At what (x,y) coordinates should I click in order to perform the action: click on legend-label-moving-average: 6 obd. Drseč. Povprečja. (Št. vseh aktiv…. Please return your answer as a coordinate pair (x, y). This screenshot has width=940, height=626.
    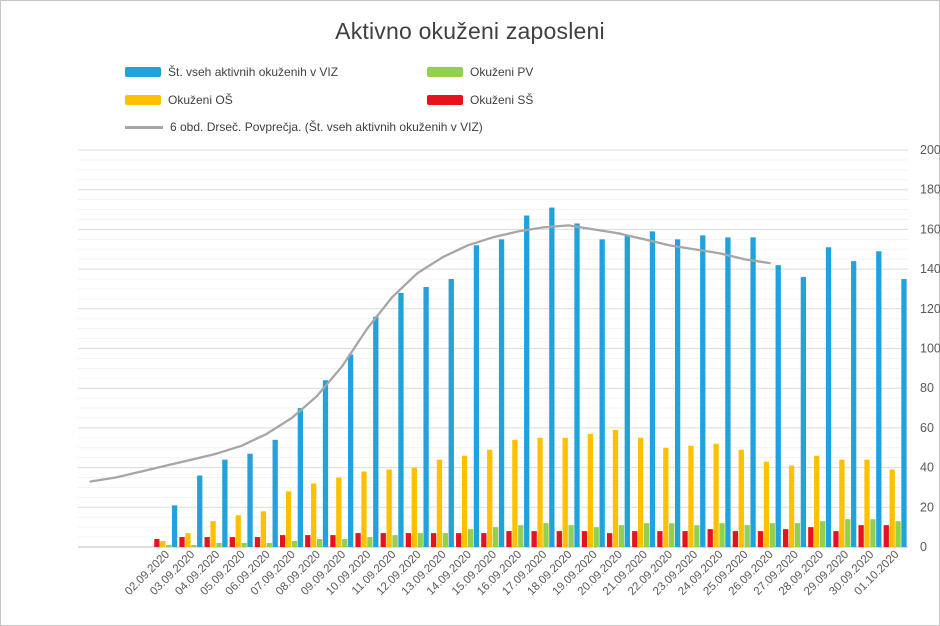
    Looking at the image, I should click on (326, 127).